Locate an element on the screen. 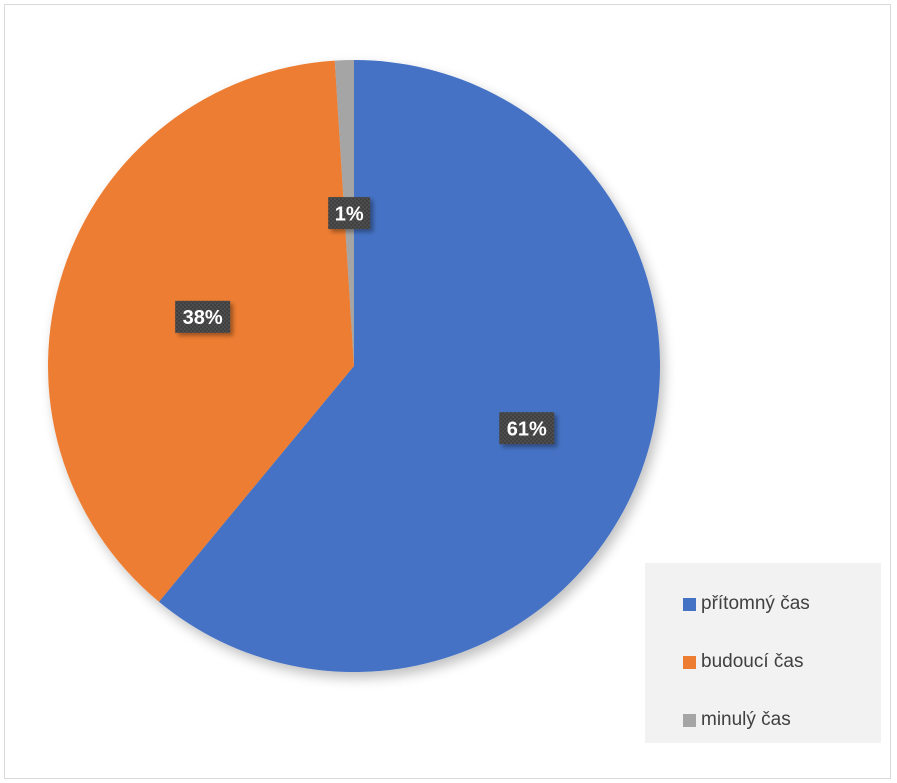  svg-text: 61% is located at coordinates (527, 429).